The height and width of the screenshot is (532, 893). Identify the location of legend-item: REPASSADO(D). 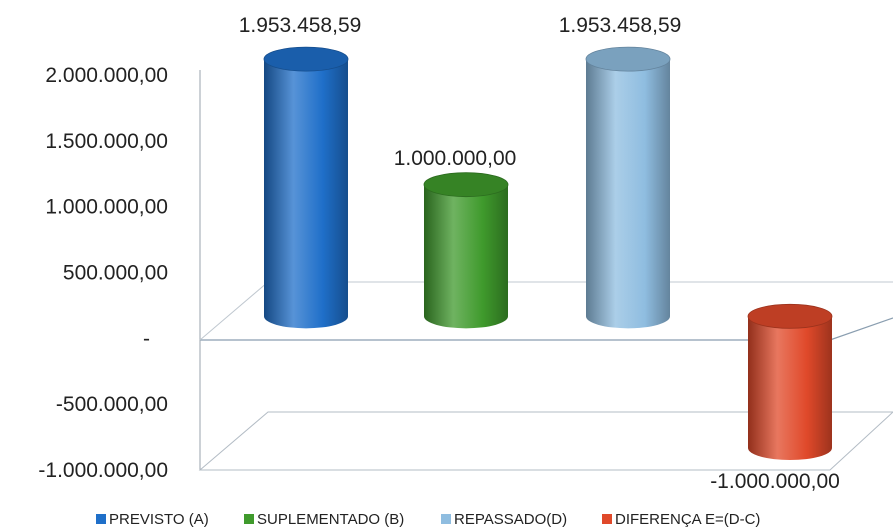
(504, 519).